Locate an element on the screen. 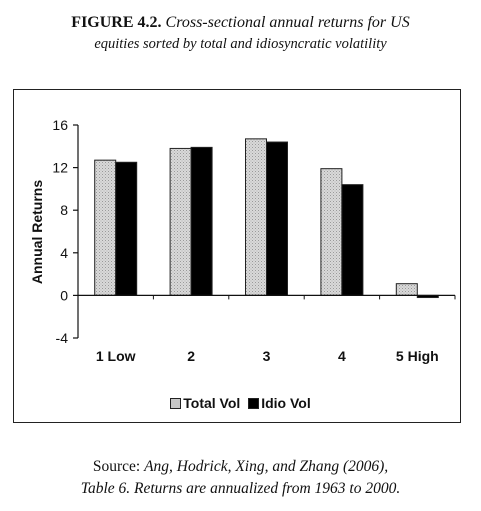 The width and height of the screenshot is (481, 511). y-tick-label: 0 is located at coordinates (64, 295).